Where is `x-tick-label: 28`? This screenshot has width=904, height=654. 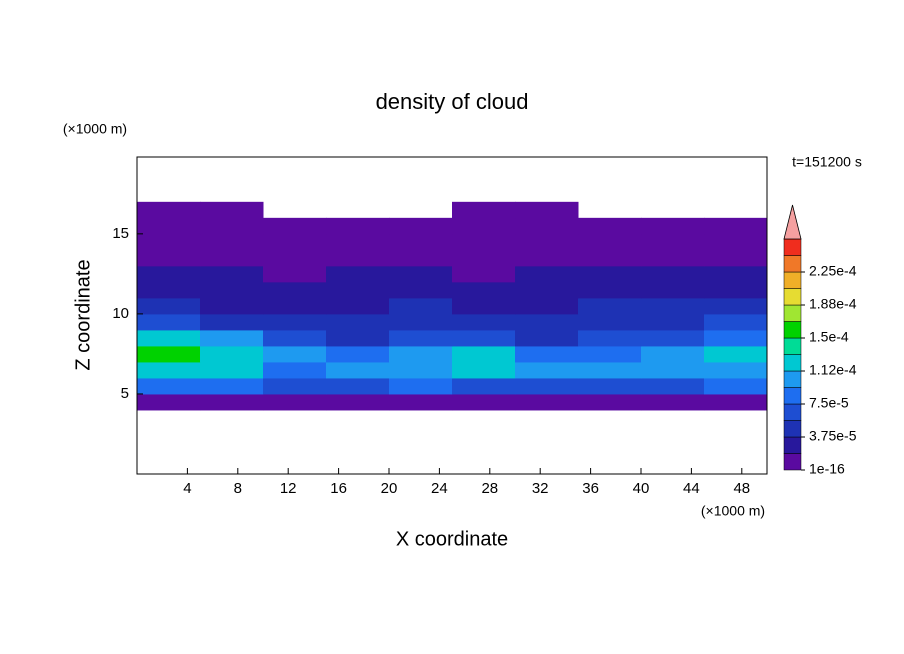 x-tick-label: 28 is located at coordinates (489, 488).